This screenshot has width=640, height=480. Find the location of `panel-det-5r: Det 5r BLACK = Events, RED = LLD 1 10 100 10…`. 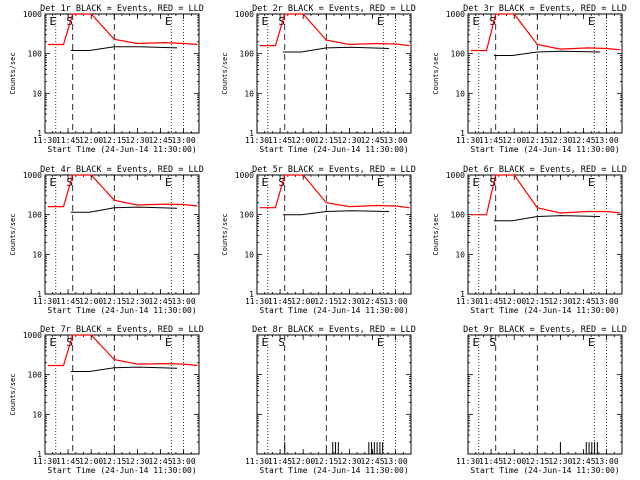

panel-det-5r: Det 5r BLACK = Events, RED = LLD 1 10 100 10… is located at coordinates (318, 240).